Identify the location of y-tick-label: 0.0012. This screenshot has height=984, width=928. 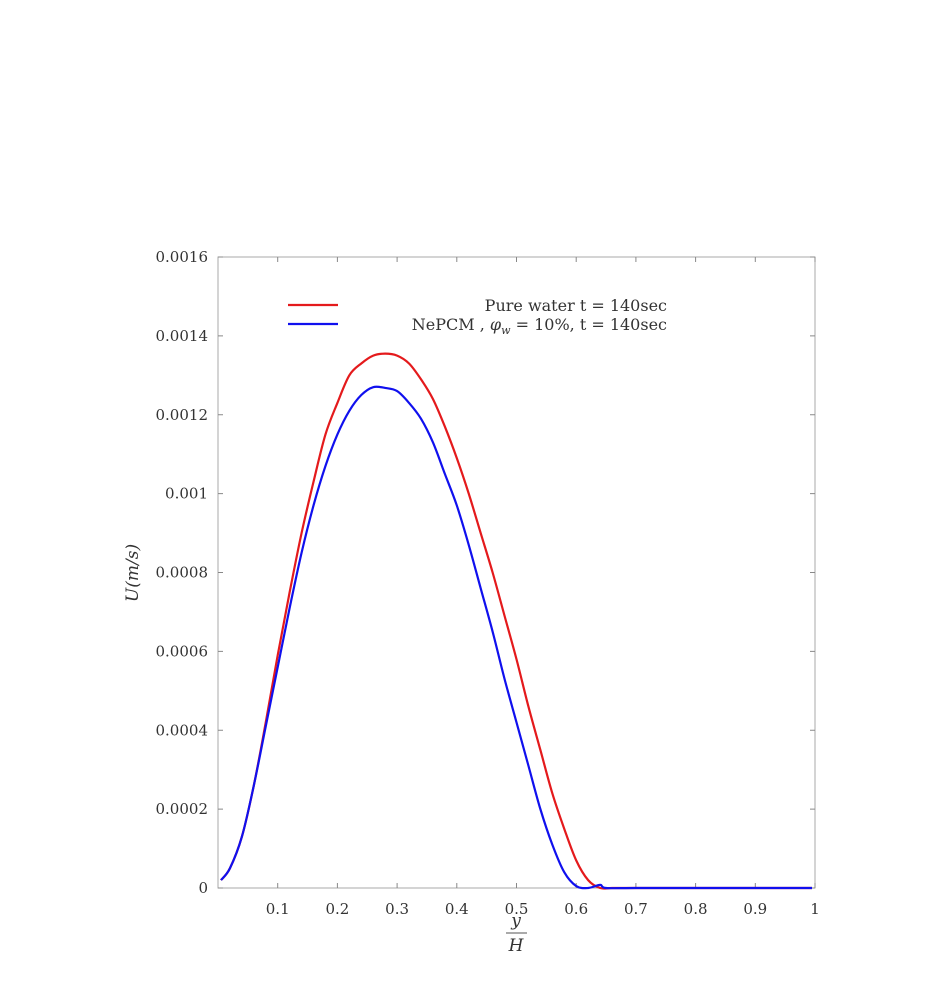
(182, 415).